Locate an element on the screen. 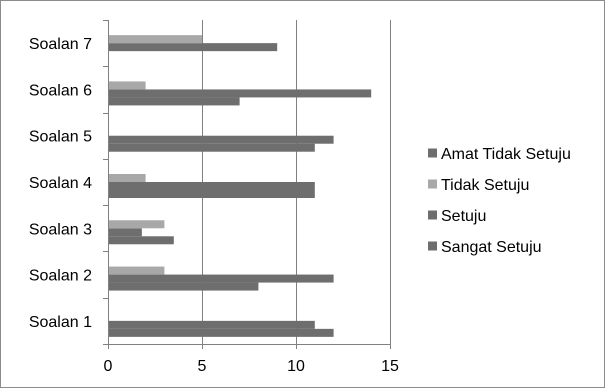 The height and width of the screenshot is (389, 606). bar-soalan-6-tidak-setuju is located at coordinates (127, 85).